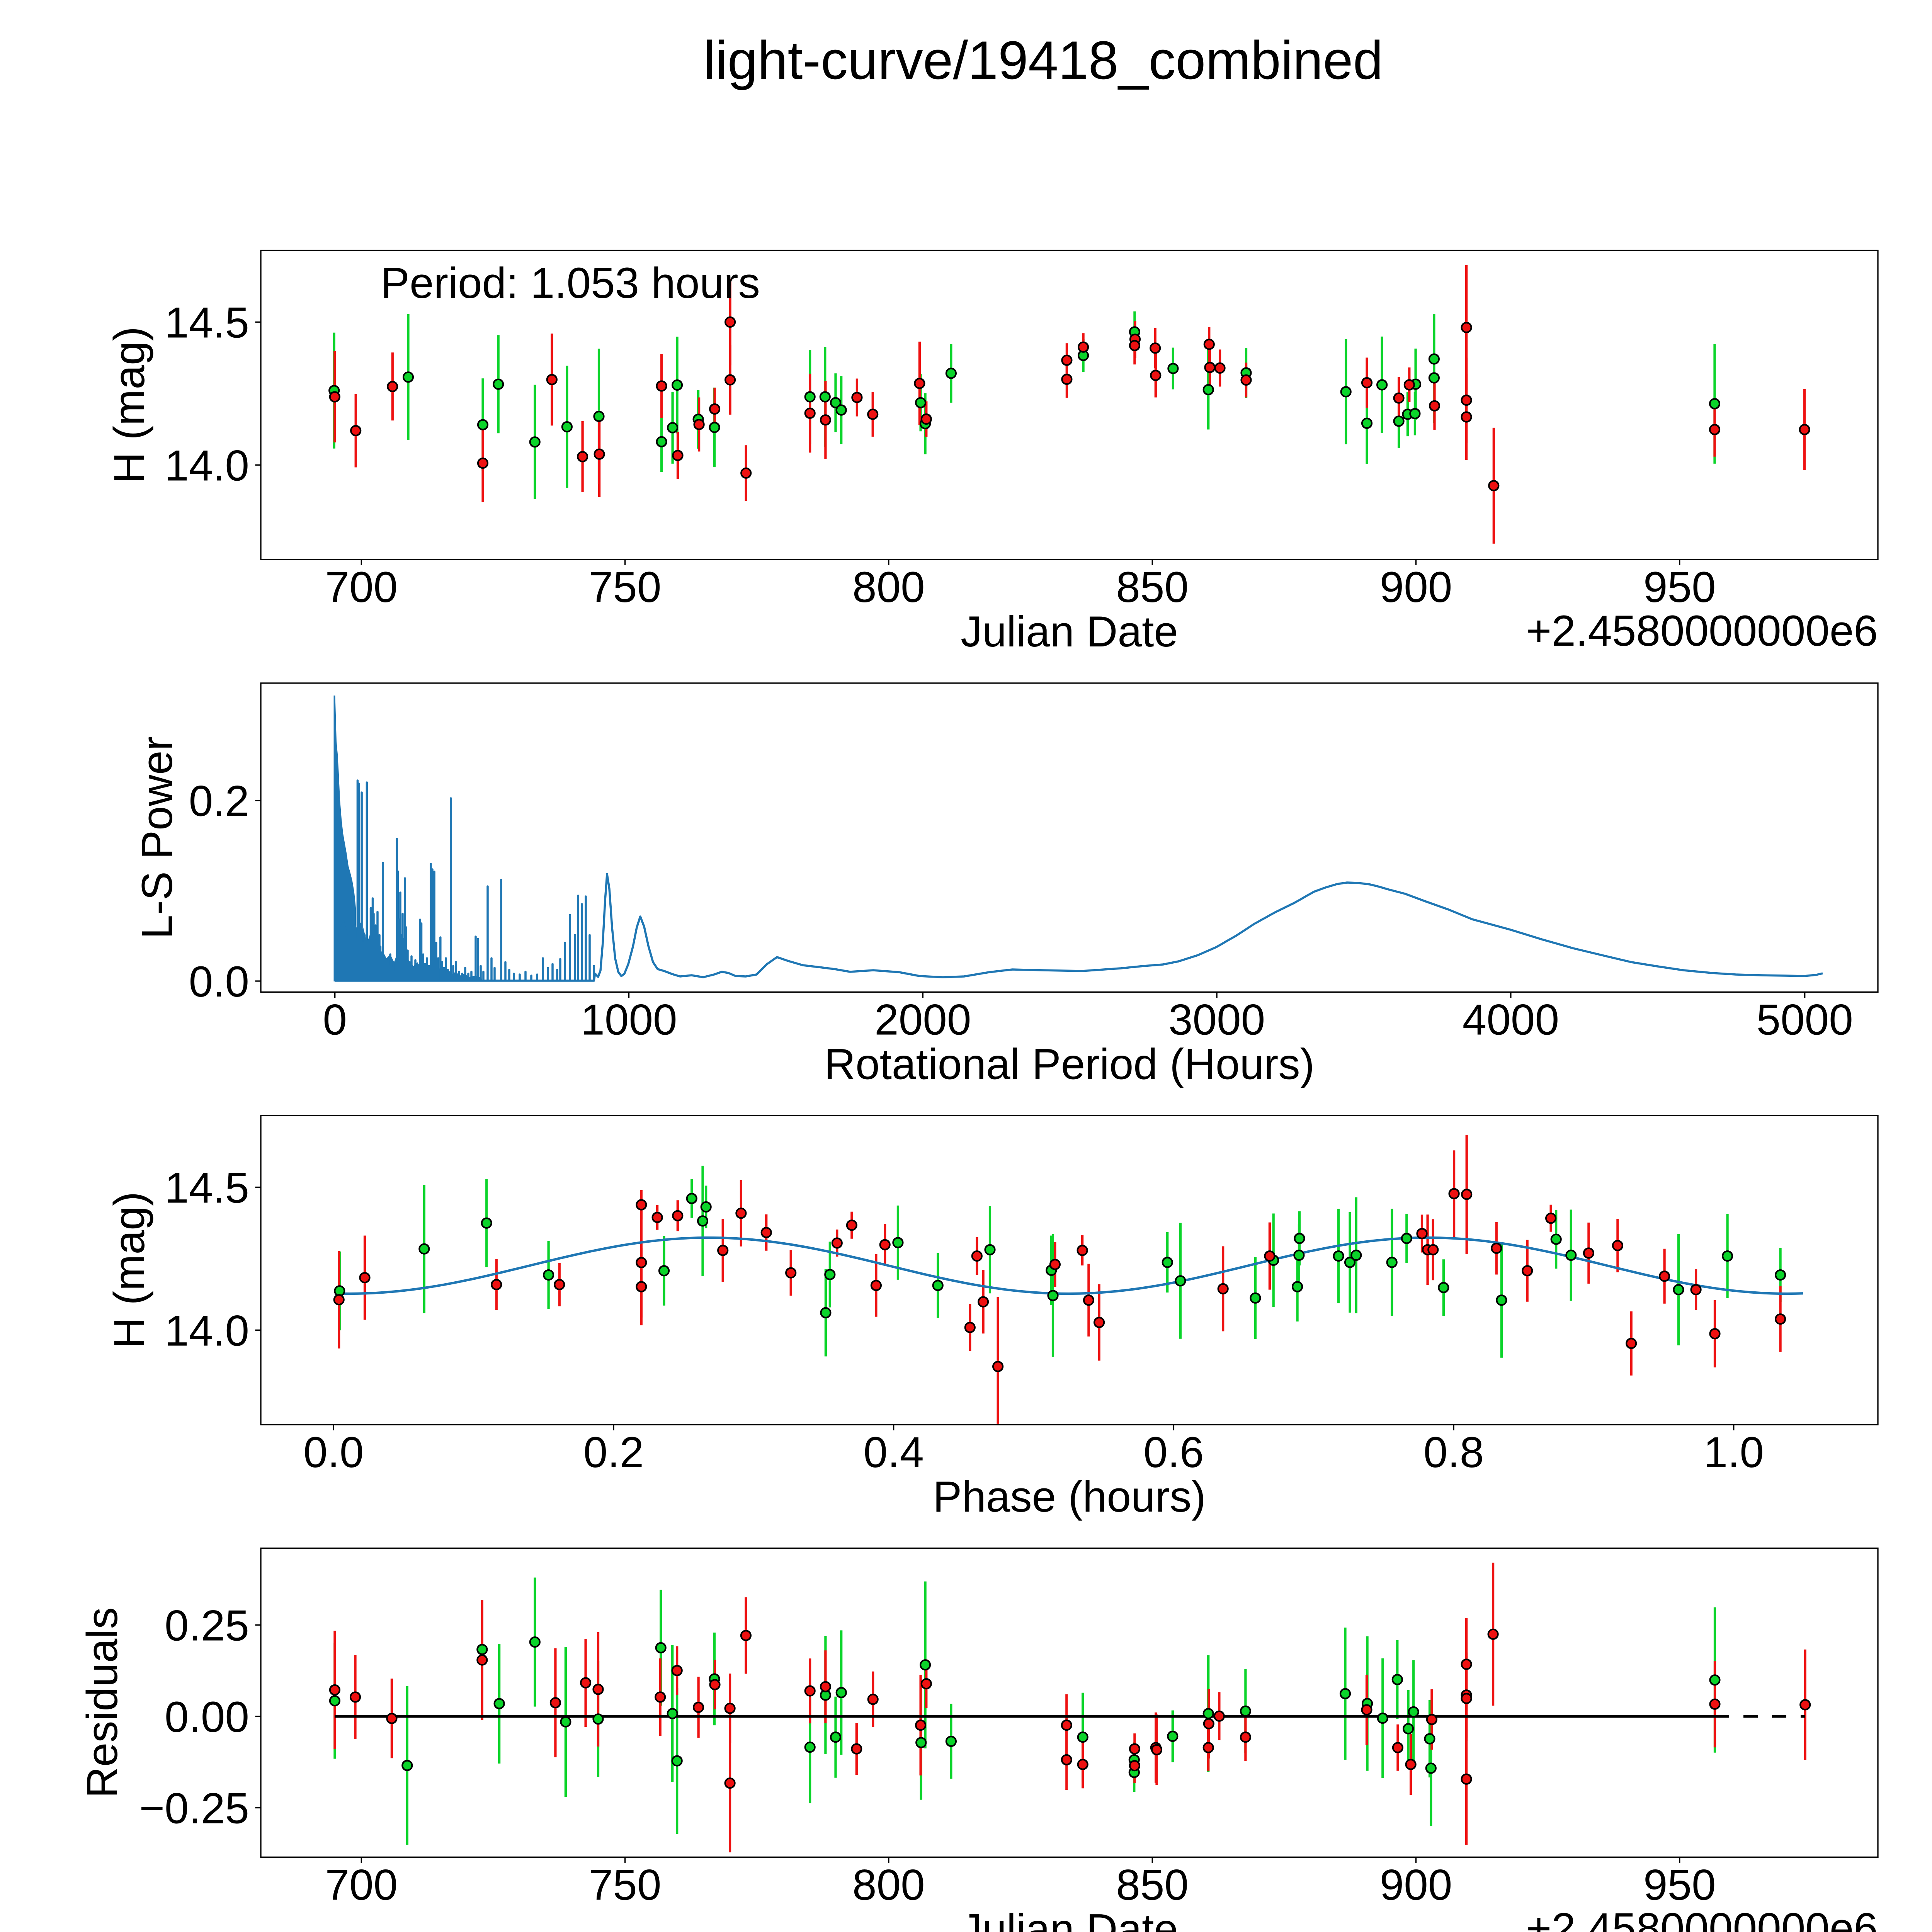 This screenshot has width=1932, height=1932. I want to click on svg-text: 1000, so click(628, 1020).